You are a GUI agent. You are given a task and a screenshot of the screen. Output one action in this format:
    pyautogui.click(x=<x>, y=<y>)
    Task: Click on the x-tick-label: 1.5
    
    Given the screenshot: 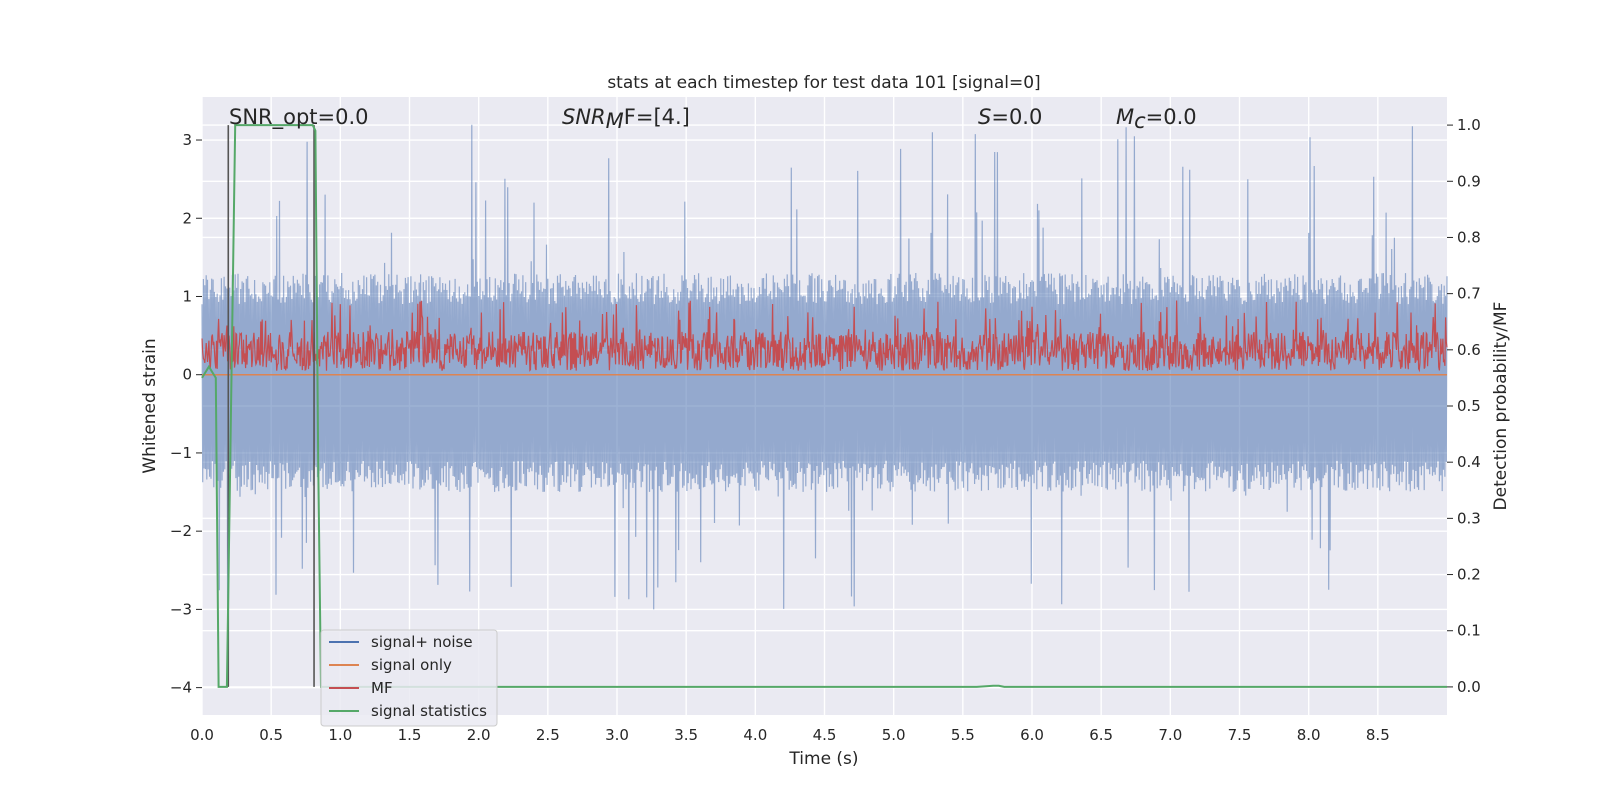 What is the action you would take?
    pyautogui.click(x=410, y=735)
    